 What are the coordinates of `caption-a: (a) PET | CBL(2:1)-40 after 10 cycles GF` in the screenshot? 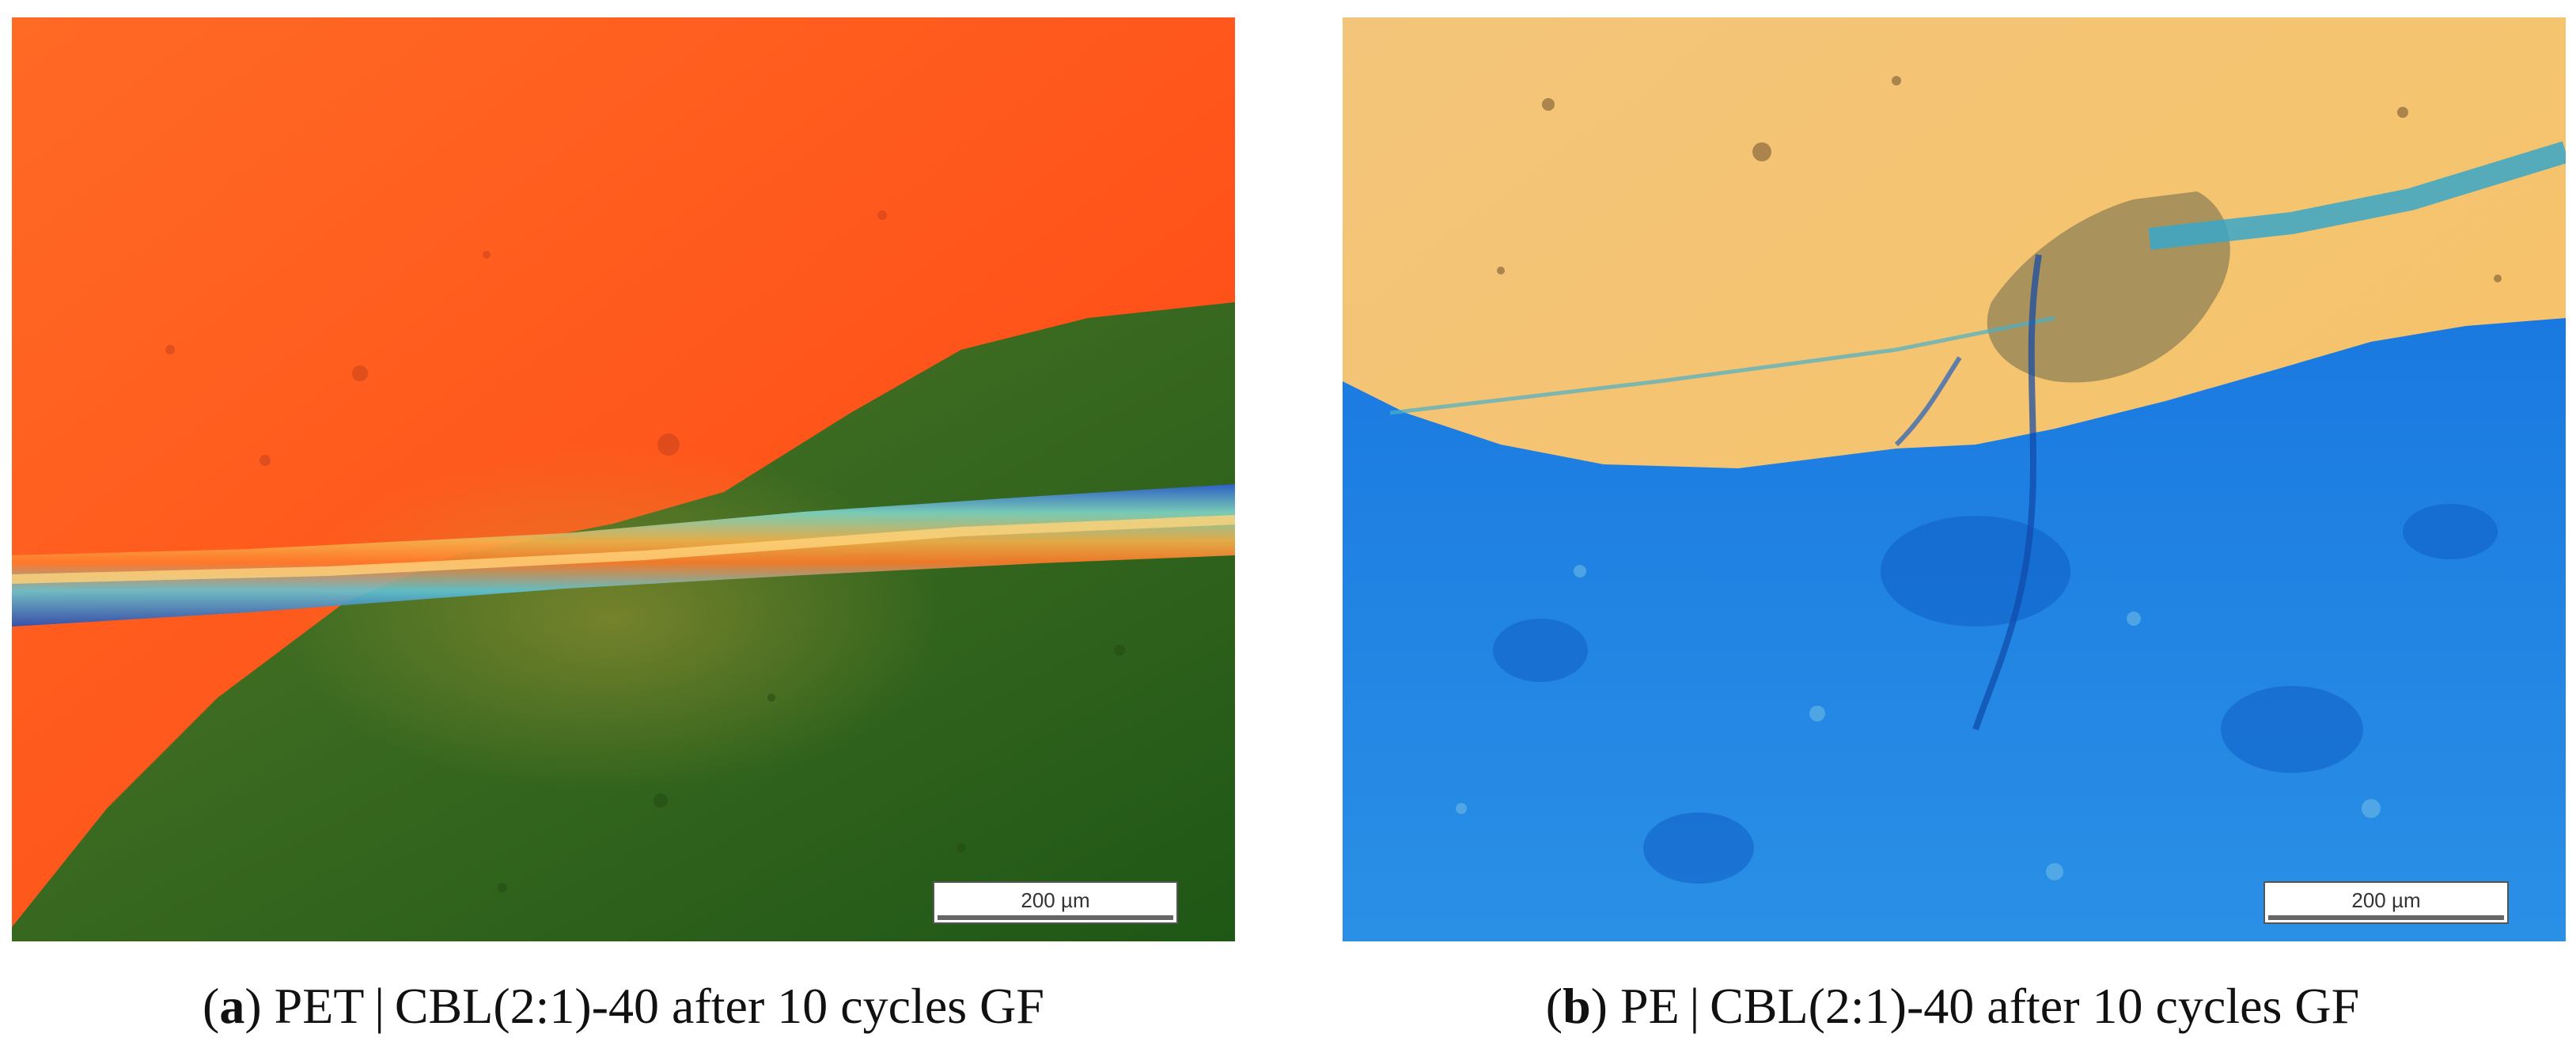 It's located at (623, 1006).